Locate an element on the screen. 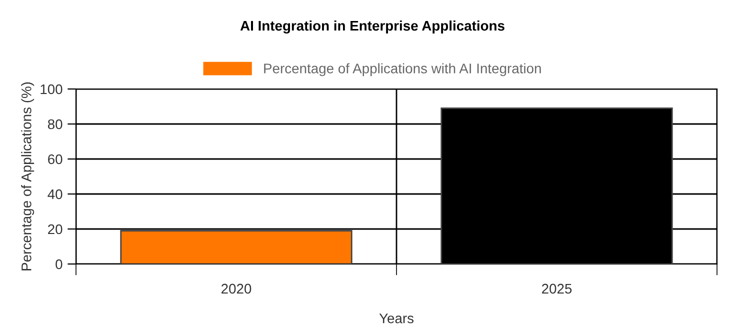 This screenshot has width=745, height=326. y-tick-label: 80 is located at coordinates (55, 124).